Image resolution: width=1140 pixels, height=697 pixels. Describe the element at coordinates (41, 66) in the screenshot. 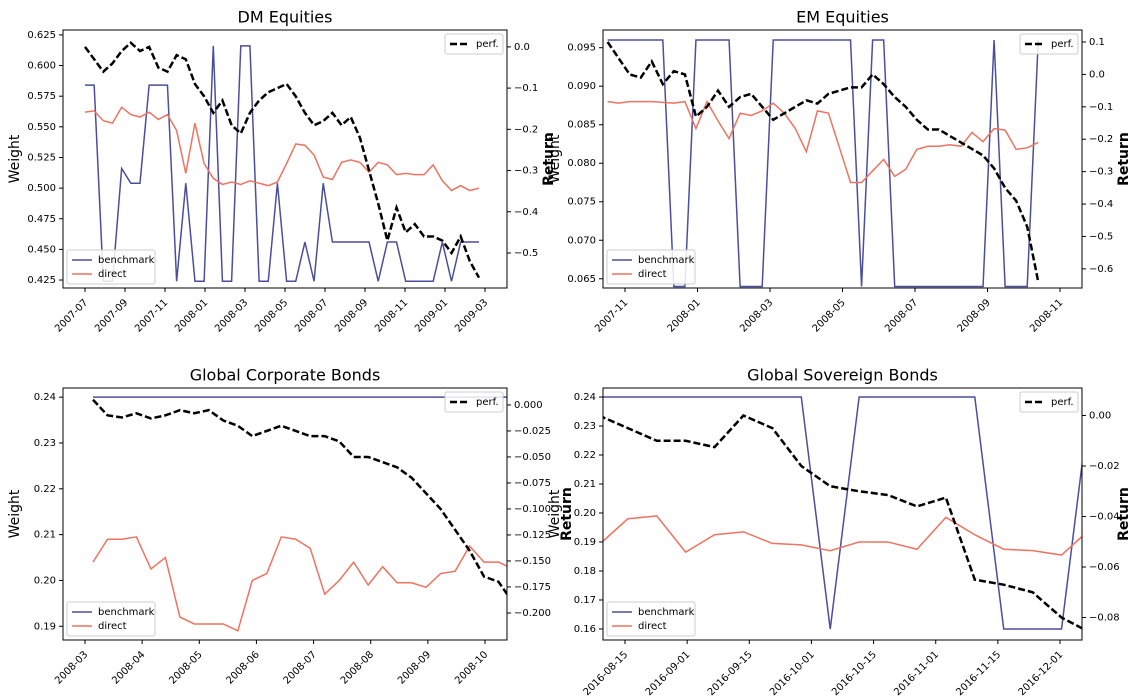

I see `y-tick-label: 0.600` at that location.